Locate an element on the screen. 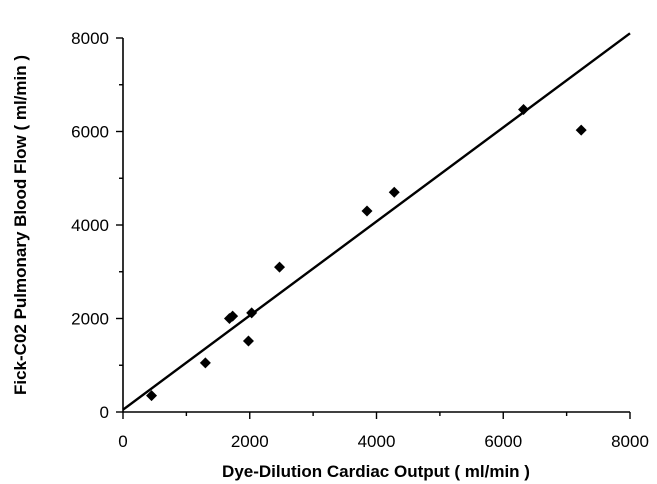 The width and height of the screenshot is (657, 484). x-ticks: 0 2000 4000 6000 8000 is located at coordinates (383, 431).